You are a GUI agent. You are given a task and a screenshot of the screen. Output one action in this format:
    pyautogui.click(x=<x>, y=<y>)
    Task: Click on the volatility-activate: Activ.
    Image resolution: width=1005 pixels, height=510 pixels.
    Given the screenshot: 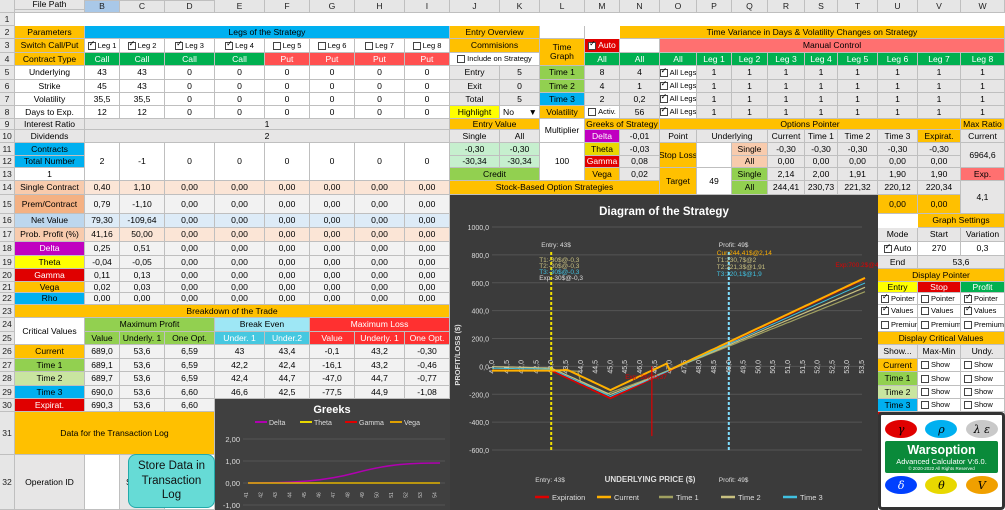 What is the action you would take?
    pyautogui.click(x=602, y=112)
    